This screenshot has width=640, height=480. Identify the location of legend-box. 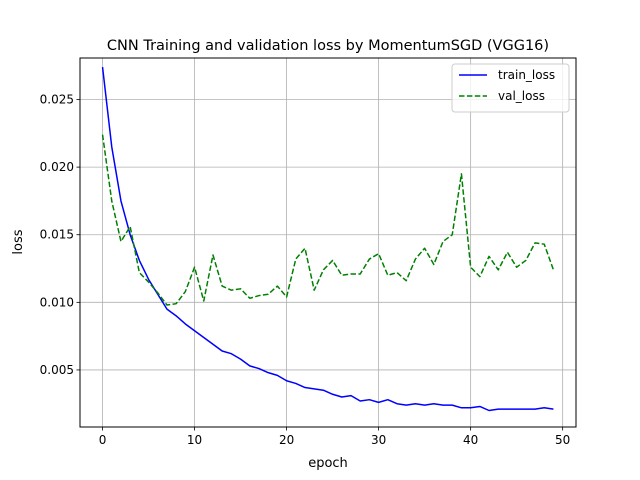
(510, 88).